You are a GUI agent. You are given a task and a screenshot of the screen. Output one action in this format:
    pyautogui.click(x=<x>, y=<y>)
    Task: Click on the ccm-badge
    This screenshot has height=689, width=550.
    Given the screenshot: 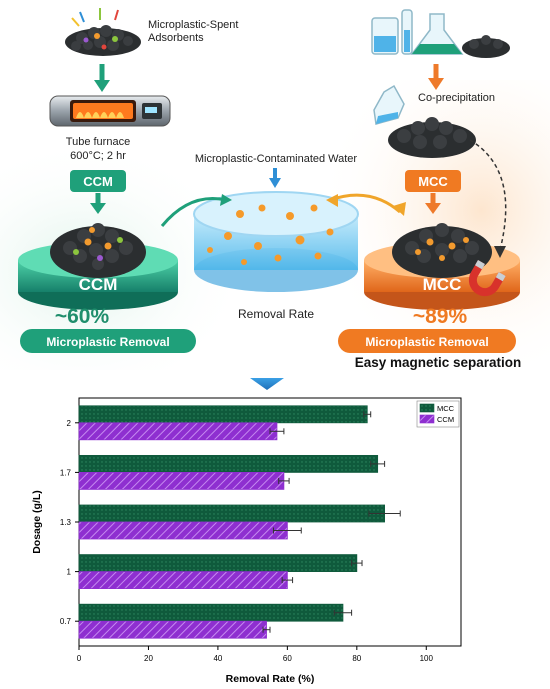 What is the action you would take?
    pyautogui.click(x=98, y=181)
    